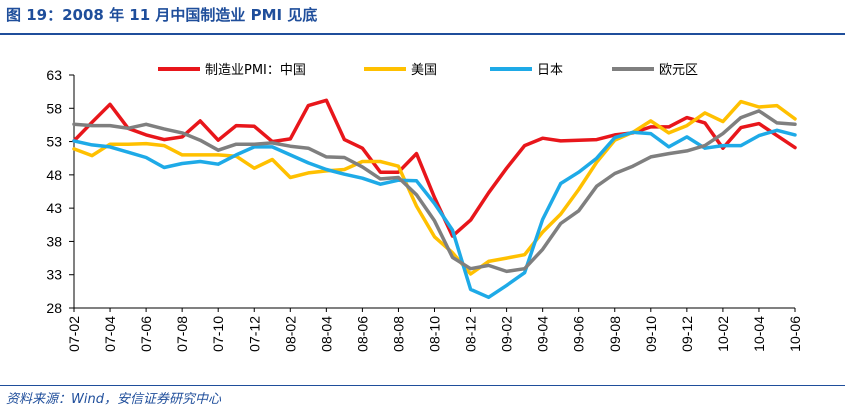  Describe the element at coordinates (550, 70) in the screenshot. I see `legend-label-2: 日本` at that location.